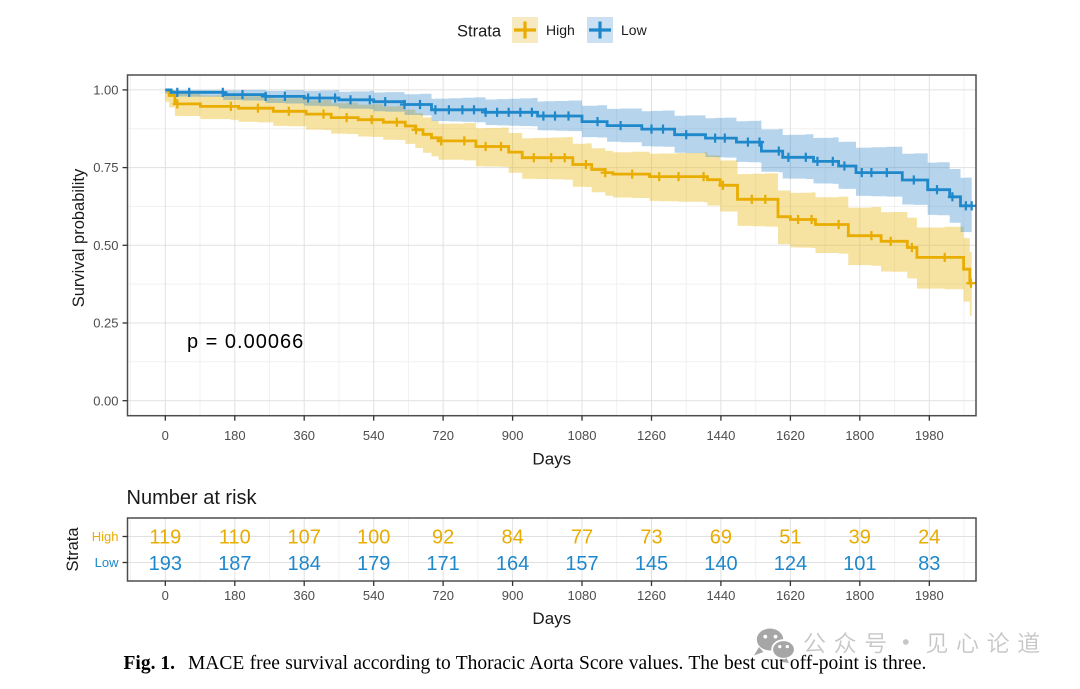 The width and height of the screenshot is (1080, 689). Describe the element at coordinates (304, 538) in the screenshot. I see `svg-text: 107` at that location.